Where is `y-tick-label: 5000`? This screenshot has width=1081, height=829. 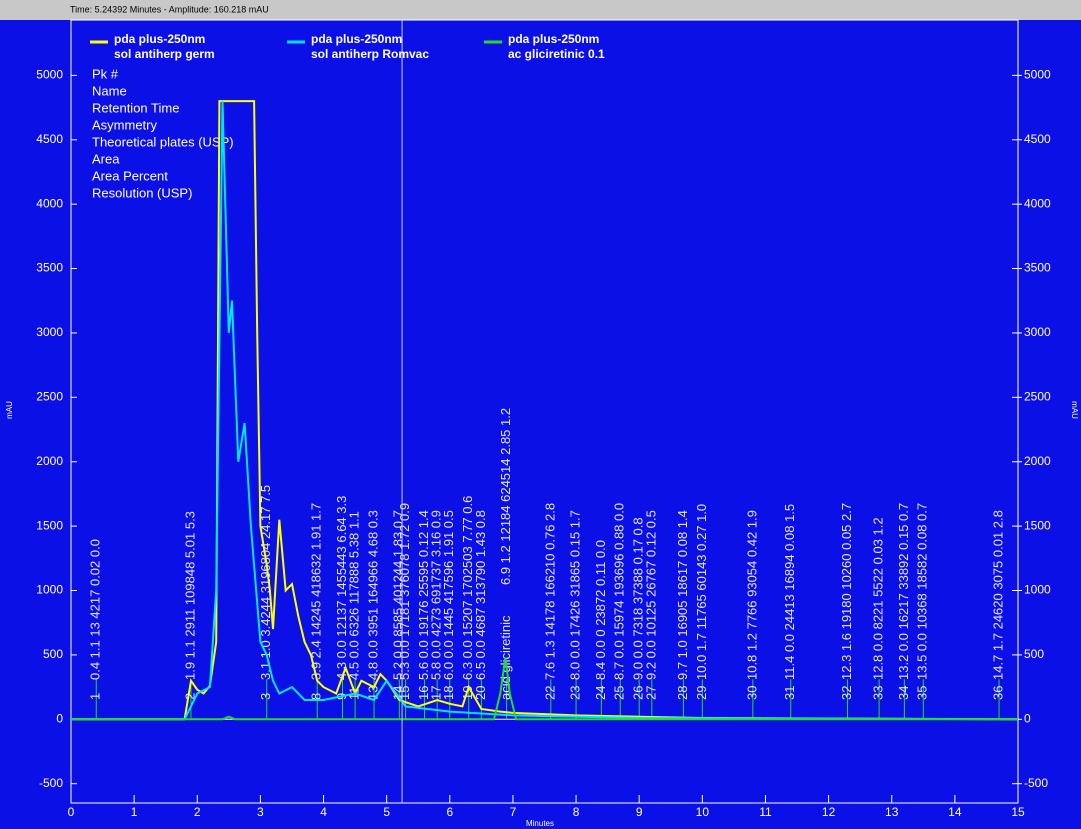 y-tick-label: 5000 is located at coordinates (49, 75).